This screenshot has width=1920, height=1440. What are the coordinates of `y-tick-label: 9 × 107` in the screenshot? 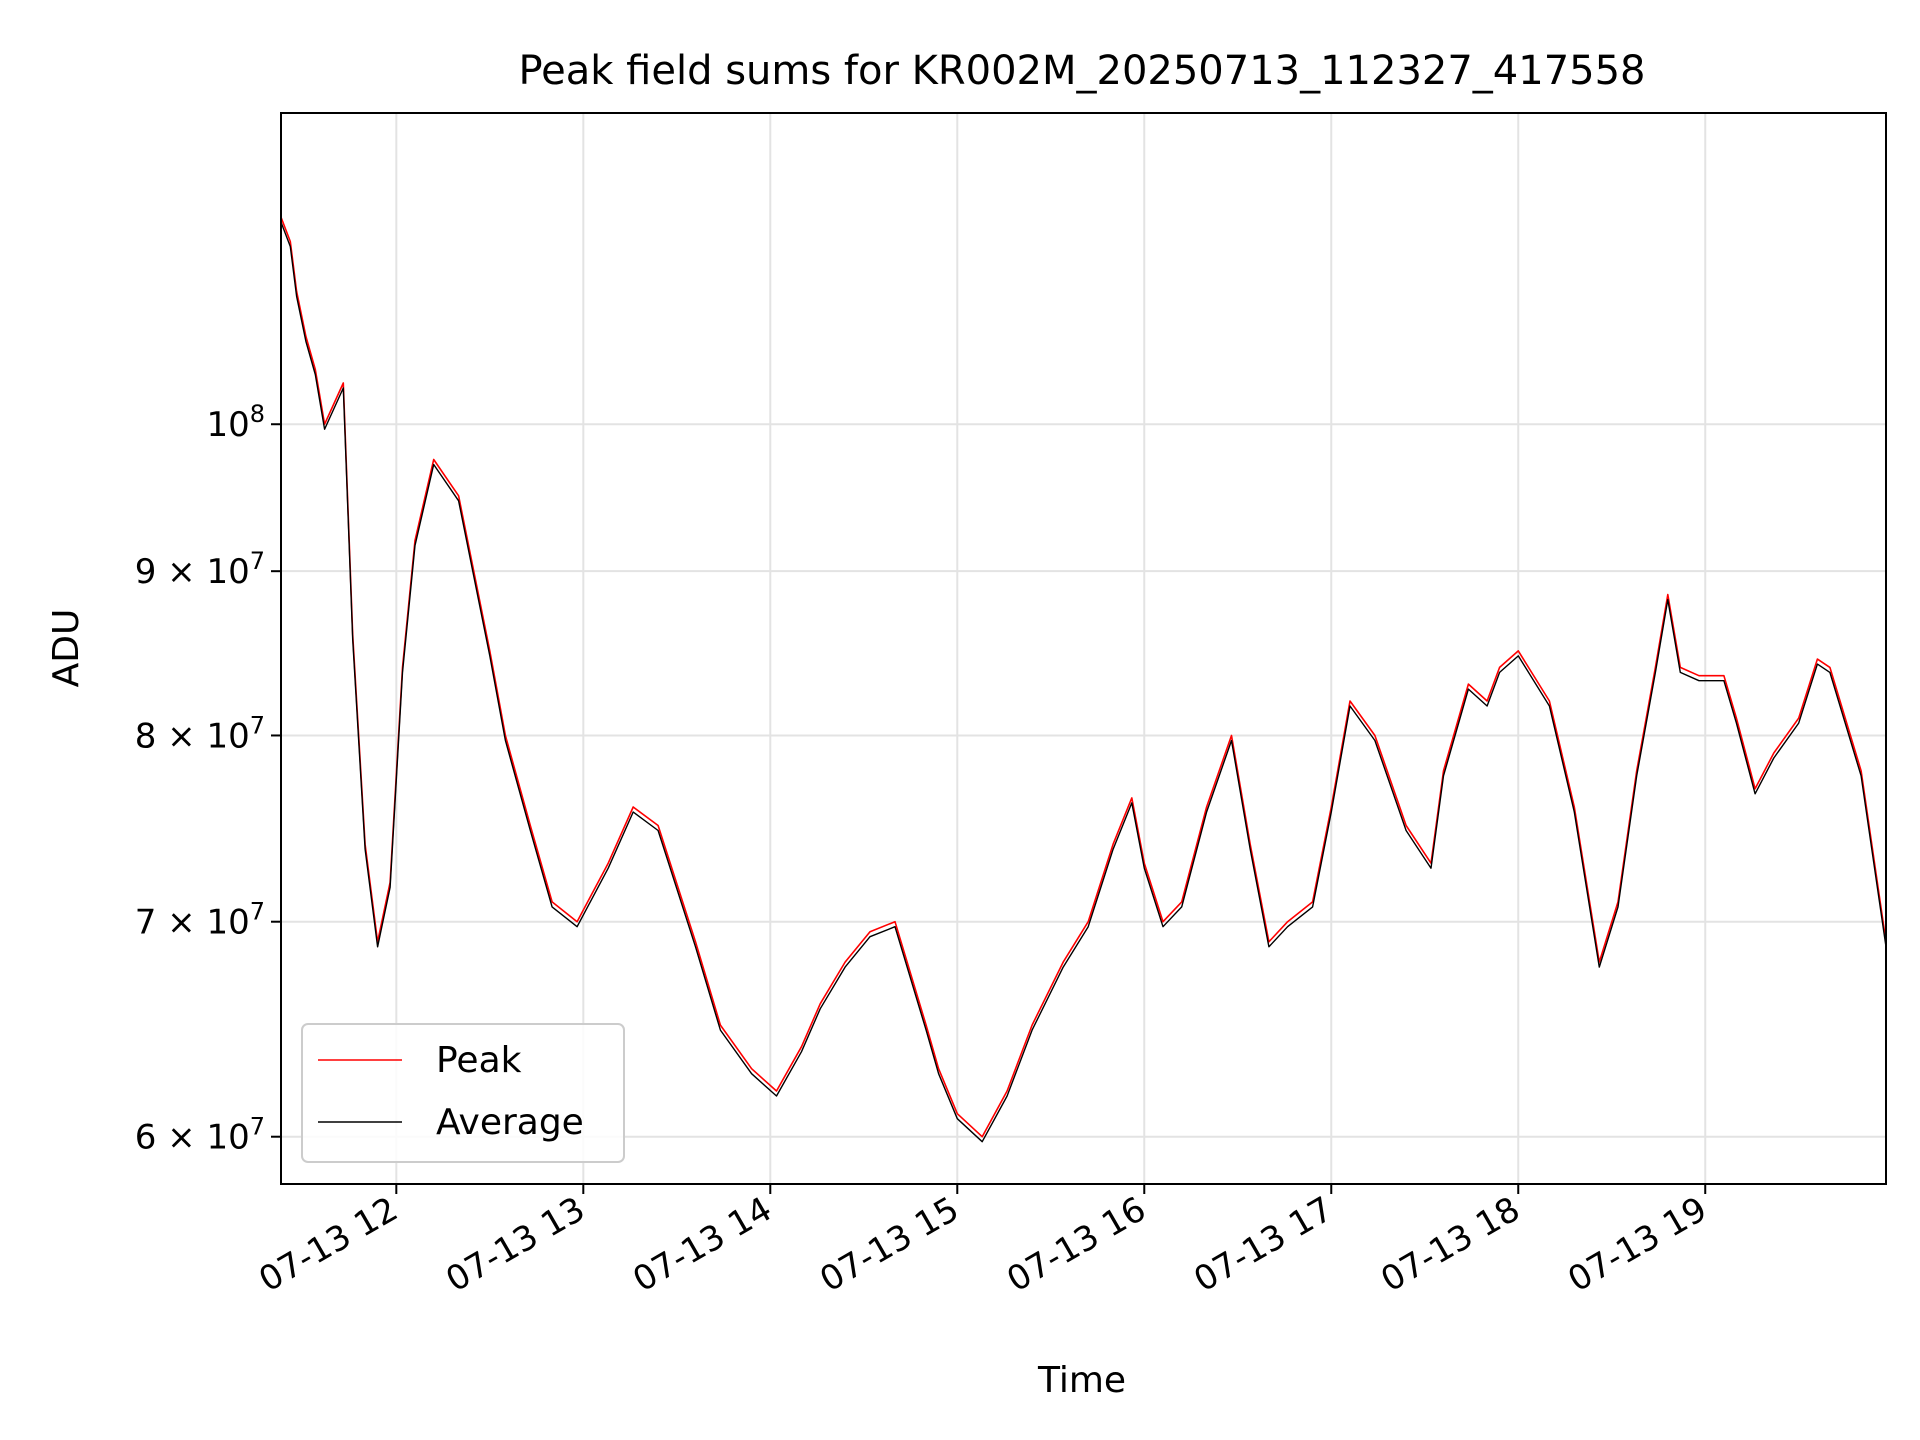 It's located at (200, 569).